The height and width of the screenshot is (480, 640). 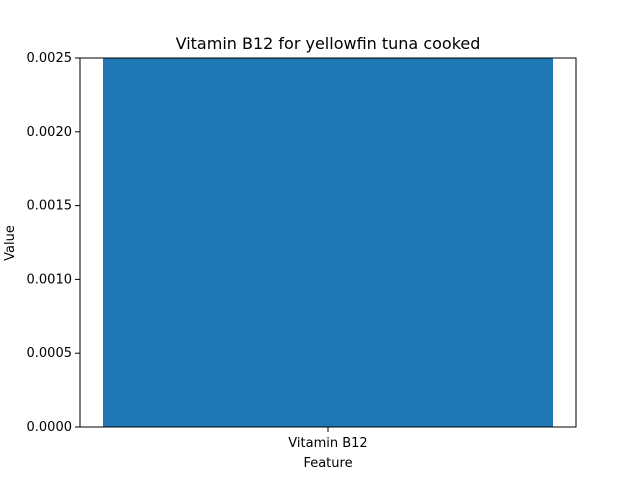 What do you see at coordinates (50, 279) in the screenshot?
I see `y-tick-label: 0.0010` at bounding box center [50, 279].